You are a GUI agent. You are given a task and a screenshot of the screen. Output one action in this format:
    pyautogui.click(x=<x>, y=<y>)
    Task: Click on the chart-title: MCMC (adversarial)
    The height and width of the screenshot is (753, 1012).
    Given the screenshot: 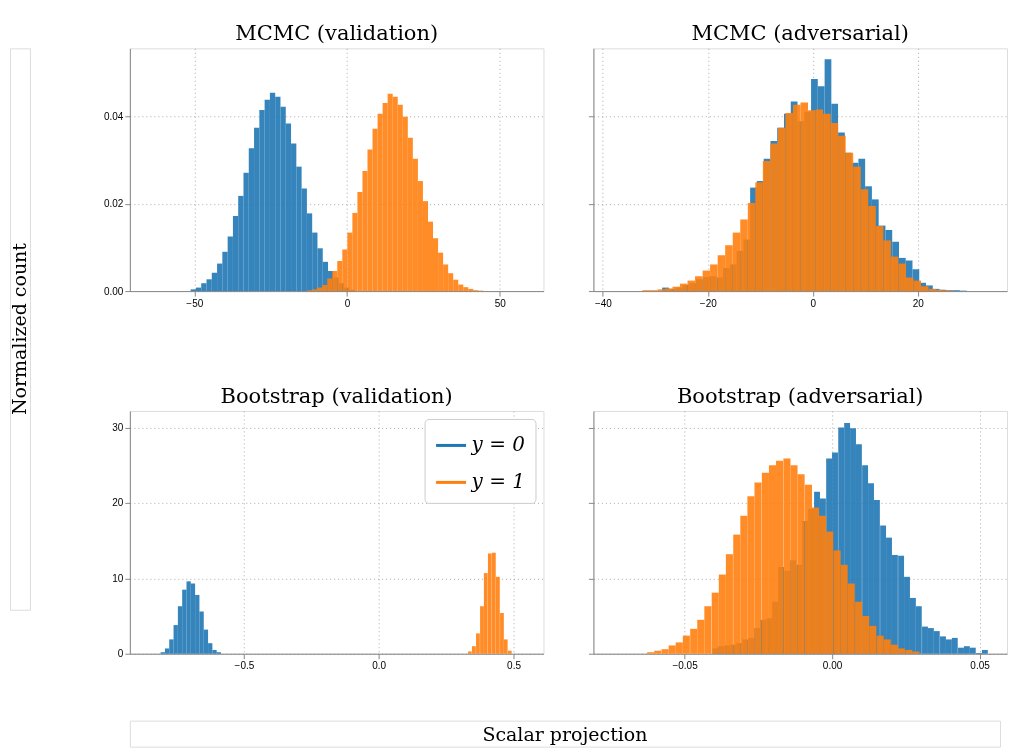 What is the action you would take?
    pyautogui.click(x=800, y=33)
    